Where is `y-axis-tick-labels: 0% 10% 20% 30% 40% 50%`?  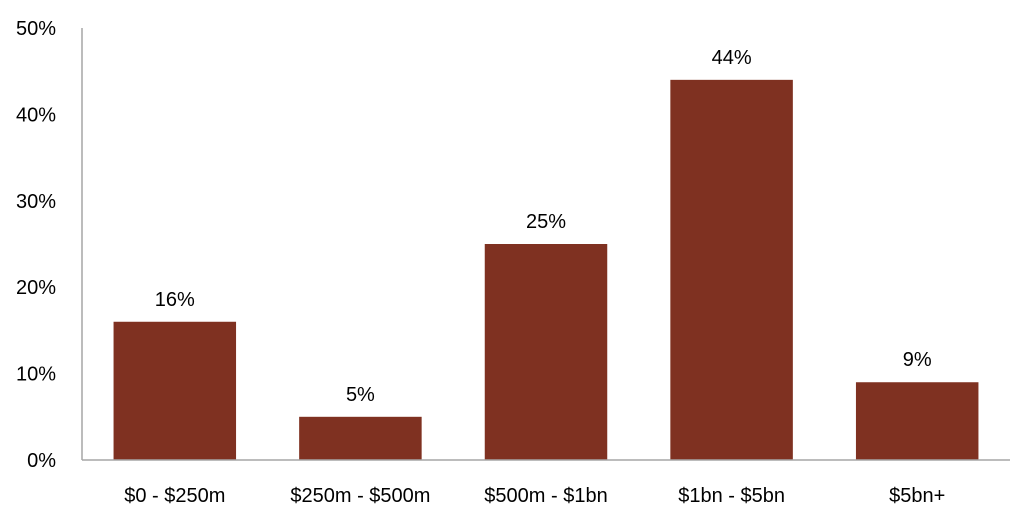 y-axis-tick-labels: 0% 10% 20% 30% 40% 50% is located at coordinates (36, 245).